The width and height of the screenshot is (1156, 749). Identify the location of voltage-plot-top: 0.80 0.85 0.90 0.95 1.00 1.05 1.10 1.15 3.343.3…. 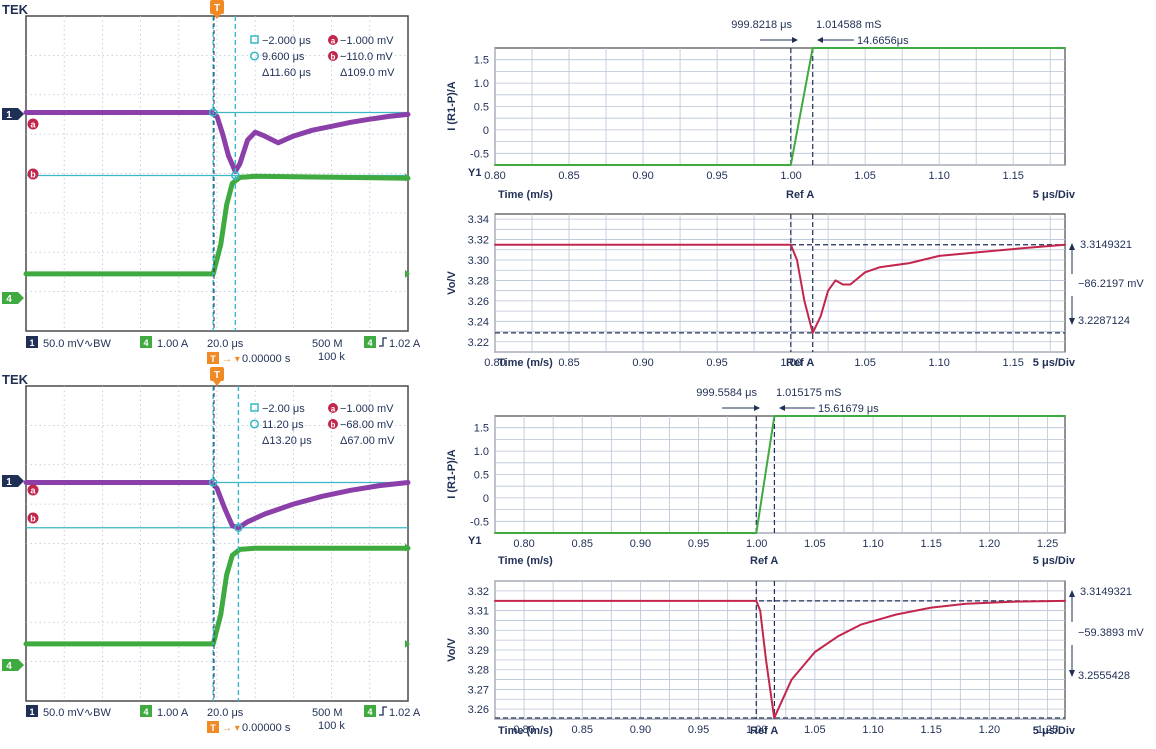
(795, 291).